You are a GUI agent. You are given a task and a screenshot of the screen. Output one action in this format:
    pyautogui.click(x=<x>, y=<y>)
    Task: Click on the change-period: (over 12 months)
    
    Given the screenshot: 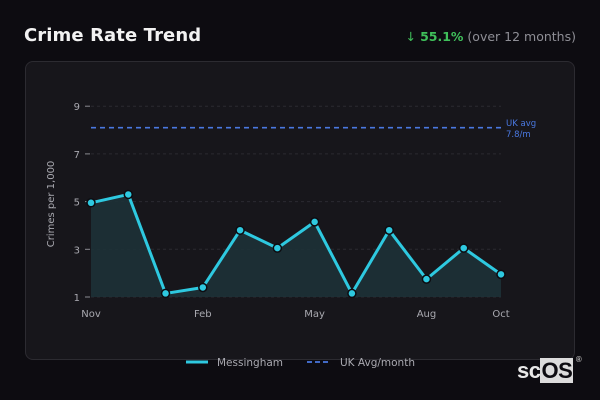 What is the action you would take?
    pyautogui.click(x=521, y=36)
    